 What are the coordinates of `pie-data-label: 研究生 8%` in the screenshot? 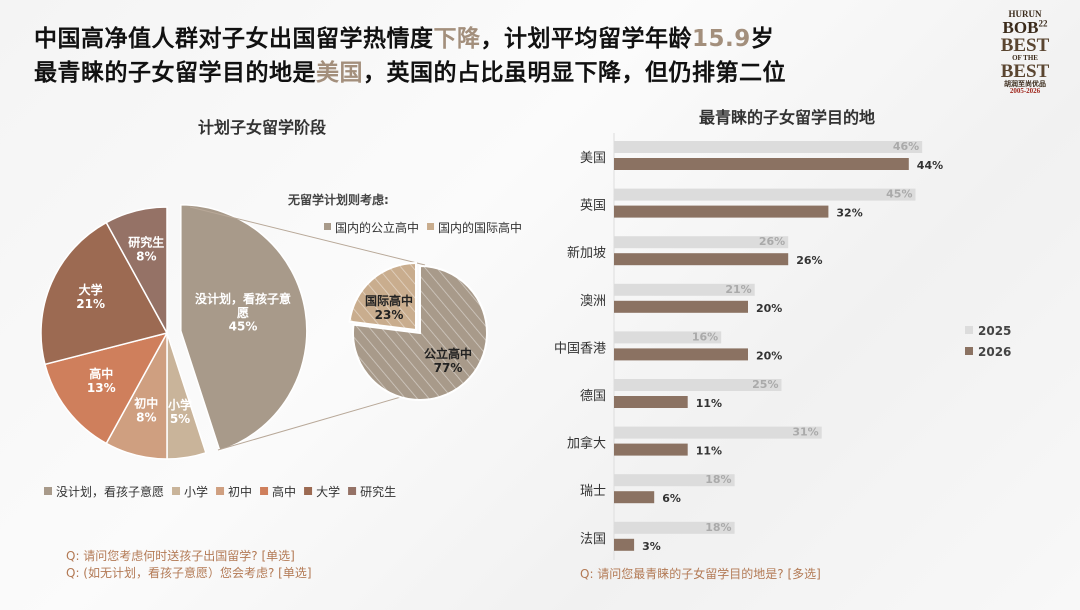 It's located at (146, 248).